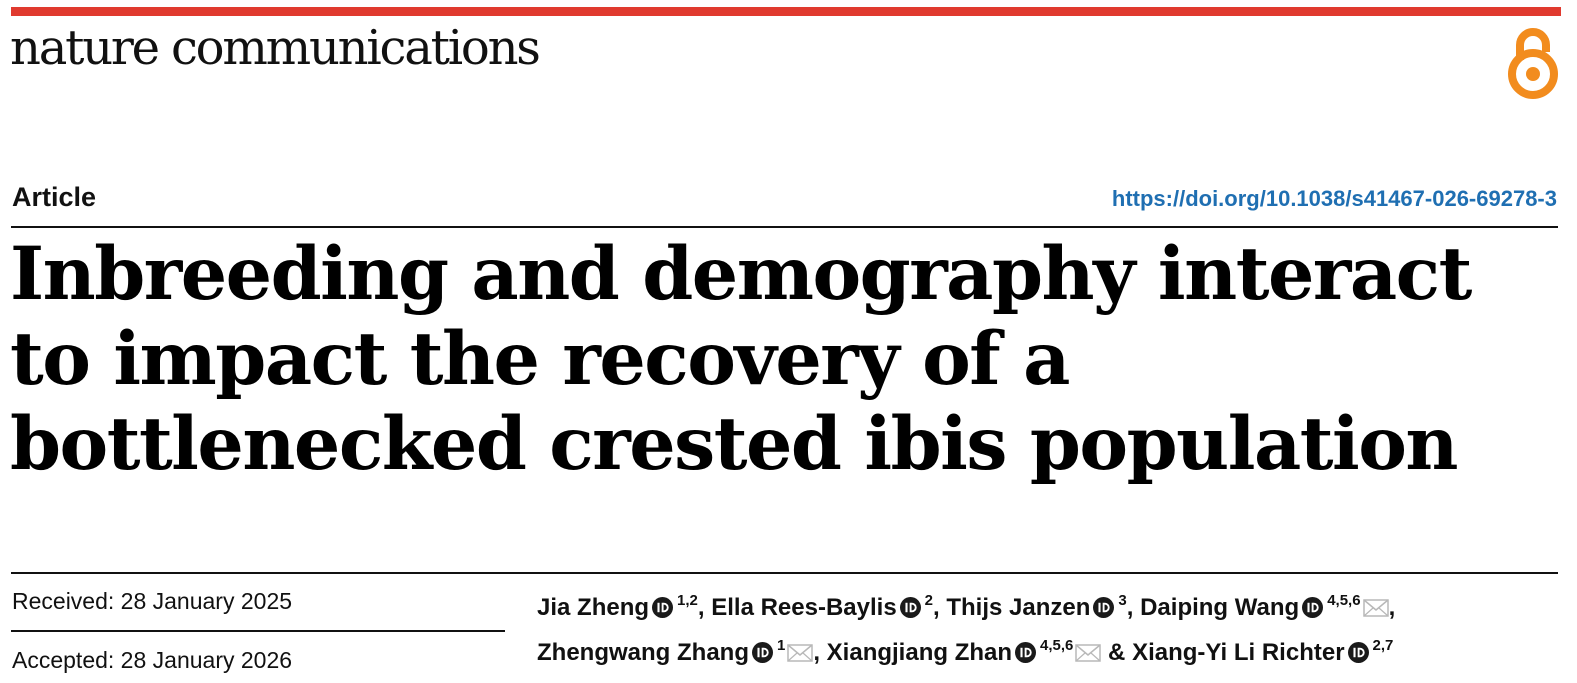 The height and width of the screenshot is (683, 1577). Describe the element at coordinates (593, 607) in the screenshot. I see `author-name: Jia Zheng` at that location.